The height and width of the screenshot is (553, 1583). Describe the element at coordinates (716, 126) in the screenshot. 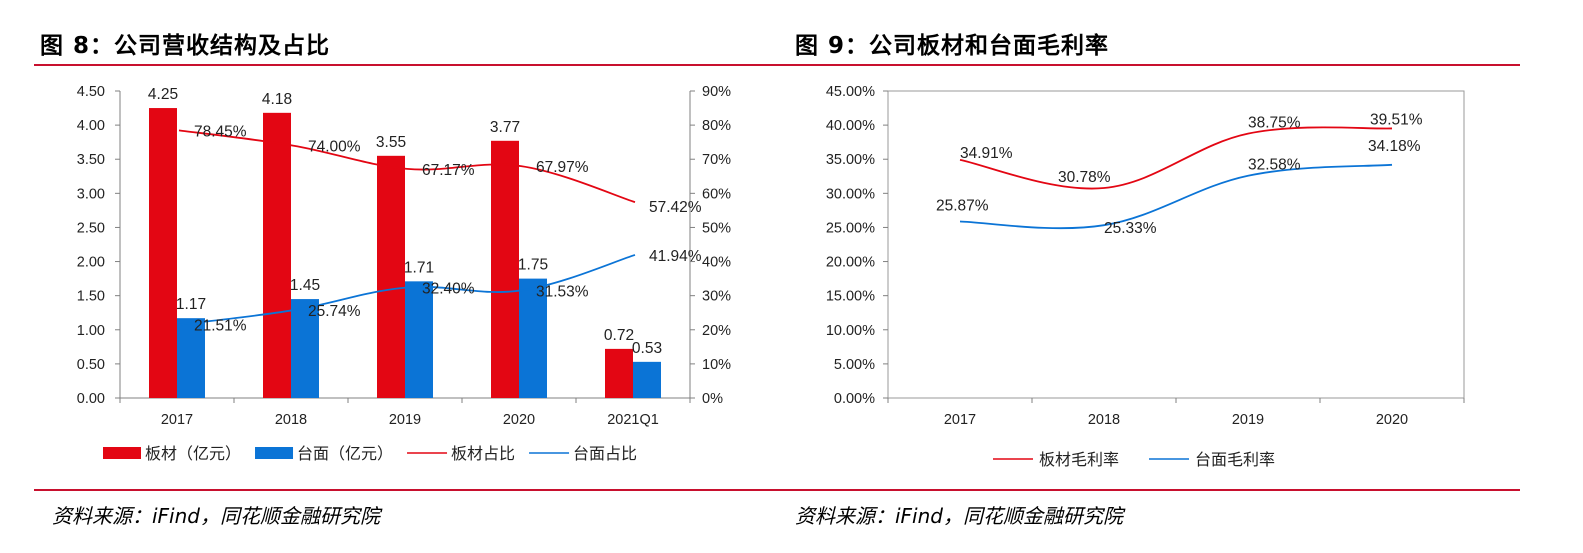

I see `y2-tick-label: 80%` at that location.